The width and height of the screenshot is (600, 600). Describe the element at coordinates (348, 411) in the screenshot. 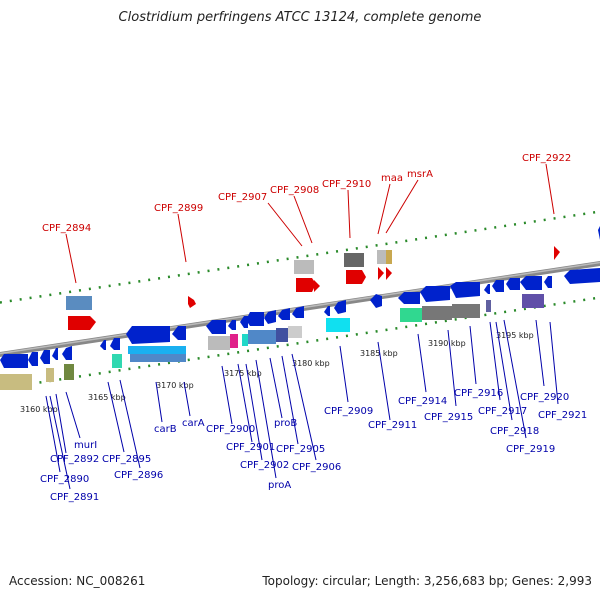

I see `gene-label-cpf-2909: CPF_2909` at that location.